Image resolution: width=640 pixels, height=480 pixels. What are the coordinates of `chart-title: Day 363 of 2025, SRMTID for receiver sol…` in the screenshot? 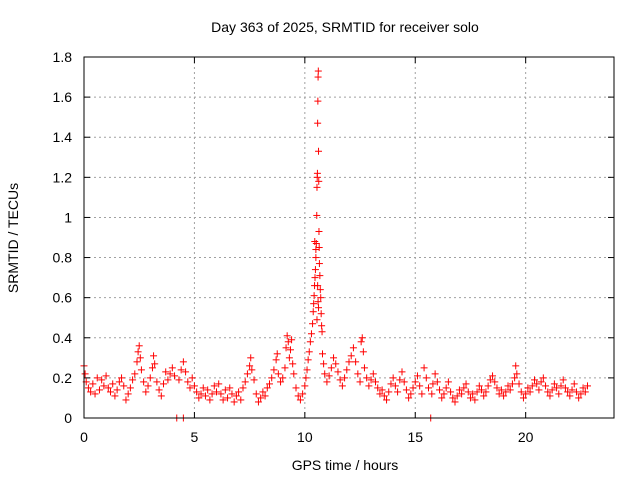 It's located at (345, 27).